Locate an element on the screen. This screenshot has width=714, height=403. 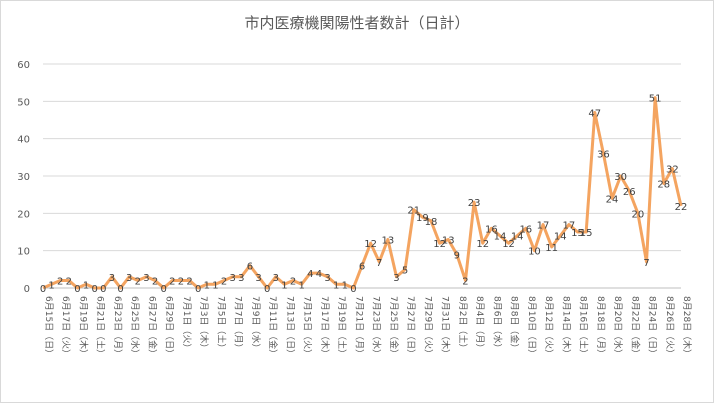
data-label: 47 is located at coordinates (594, 114).